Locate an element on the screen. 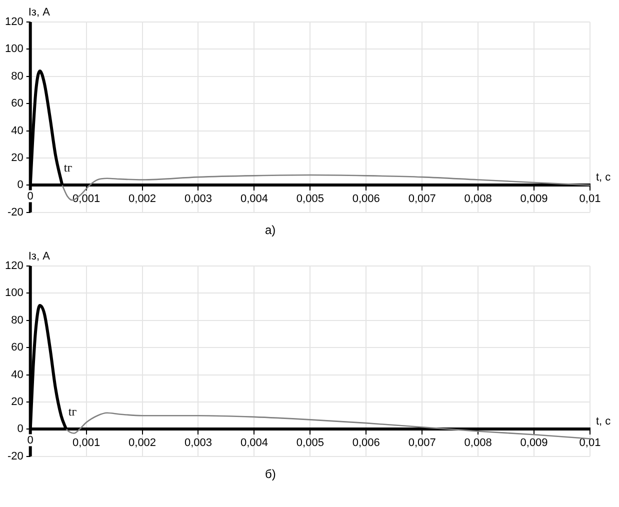  text: б) is located at coordinates (270, 474).